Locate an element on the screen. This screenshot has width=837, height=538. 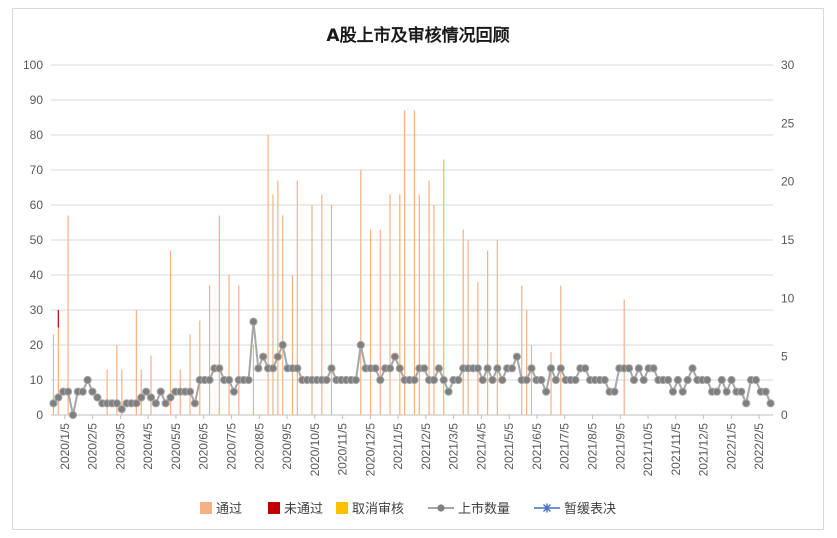
x-tick-label: 2021/3/5 is located at coordinates (454, 446).